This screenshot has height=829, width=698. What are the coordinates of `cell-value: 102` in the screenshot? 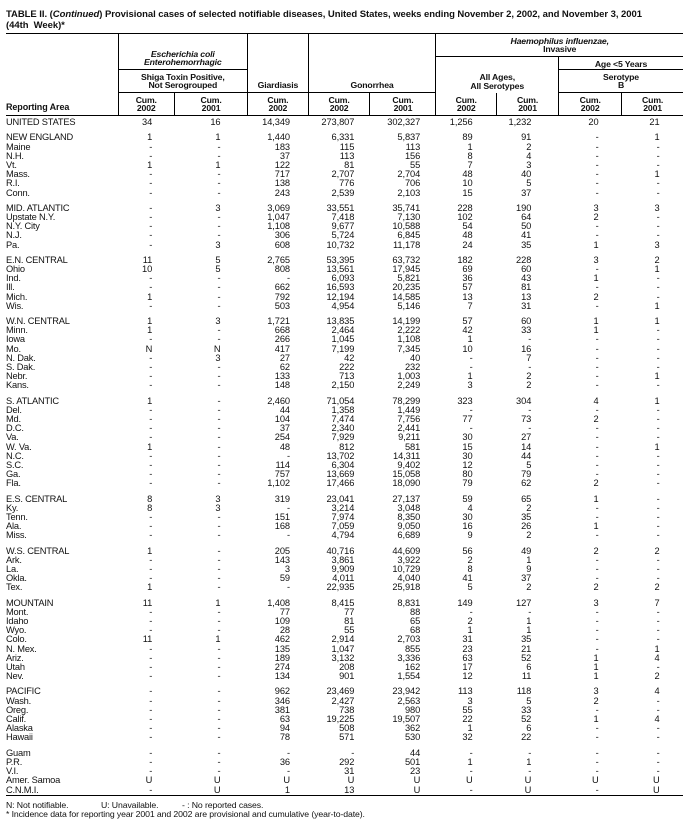 It's located at (465, 216).